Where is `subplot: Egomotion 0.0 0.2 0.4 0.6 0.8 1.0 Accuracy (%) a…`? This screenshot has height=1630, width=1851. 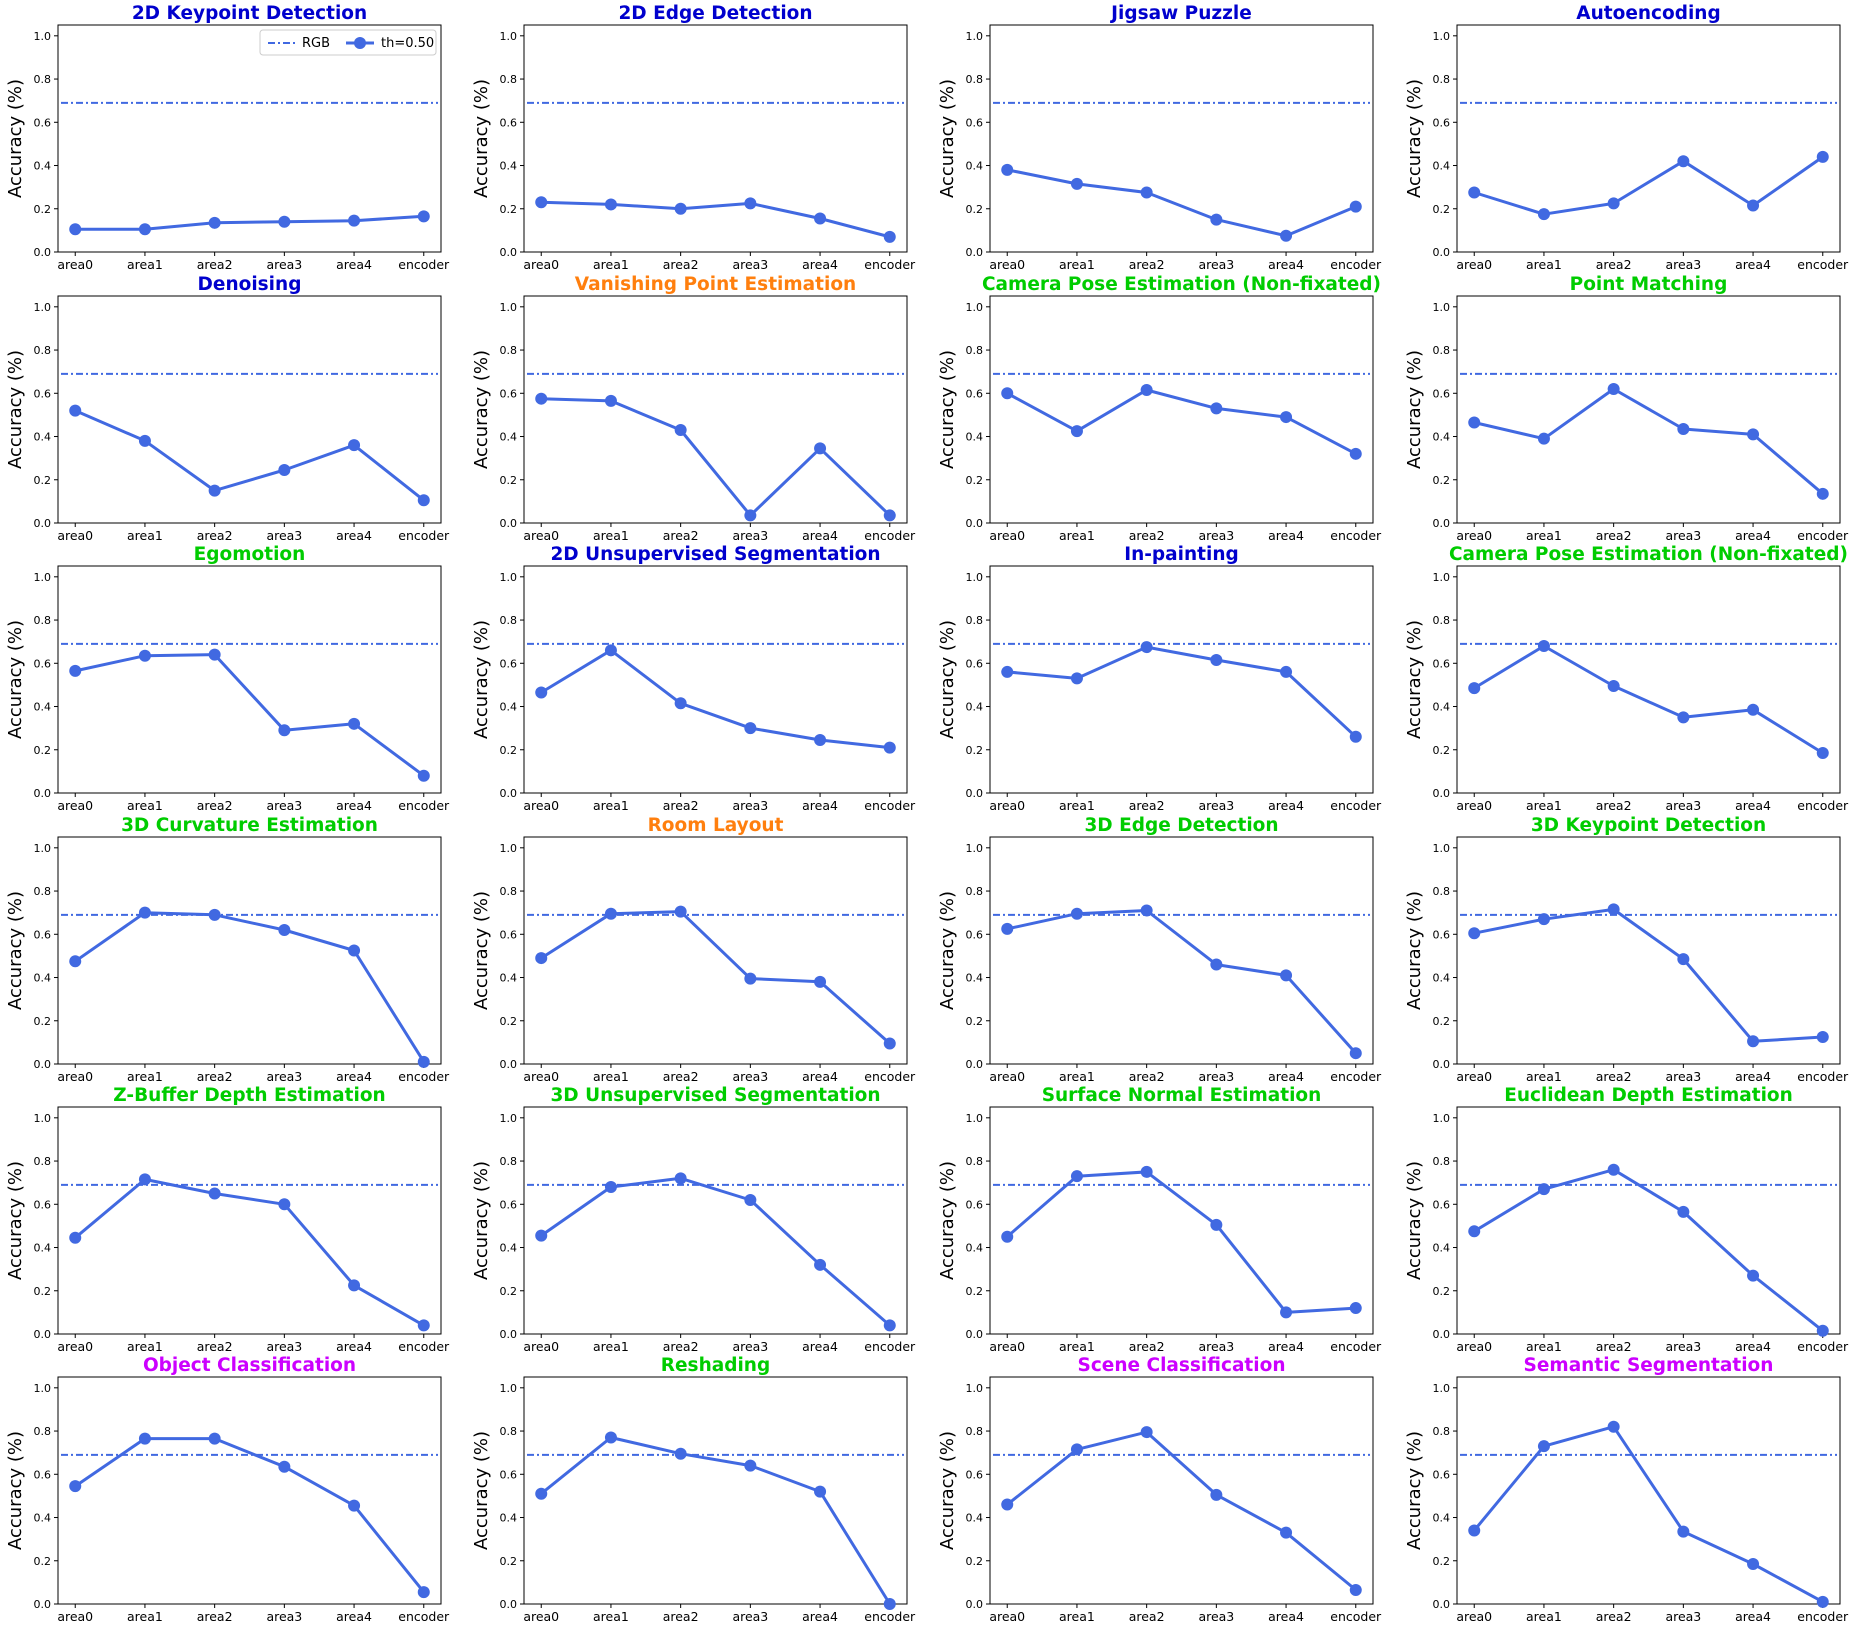
subplot: Egomotion 0.0 0.2 0.4 0.6 0.8 1.0 Accuracy (%) a… is located at coordinates (227, 678).